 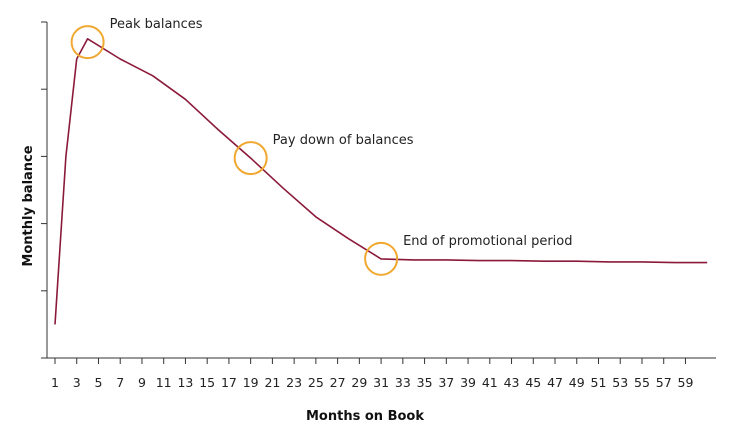 What do you see at coordinates (55, 382) in the screenshot?
I see `x-tick-label: 1` at bounding box center [55, 382].